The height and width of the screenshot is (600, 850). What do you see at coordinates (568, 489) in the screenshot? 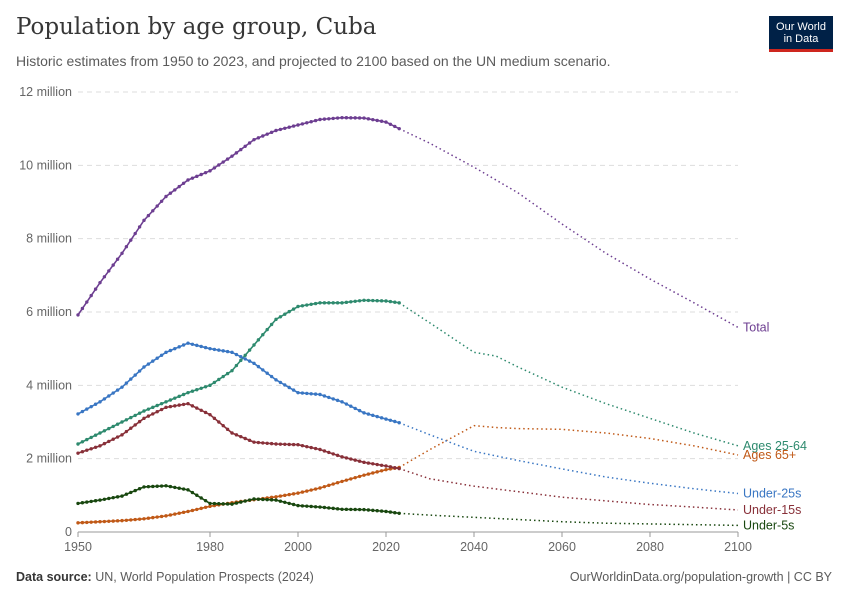
I see `projection-line-under-15s` at bounding box center [568, 489].